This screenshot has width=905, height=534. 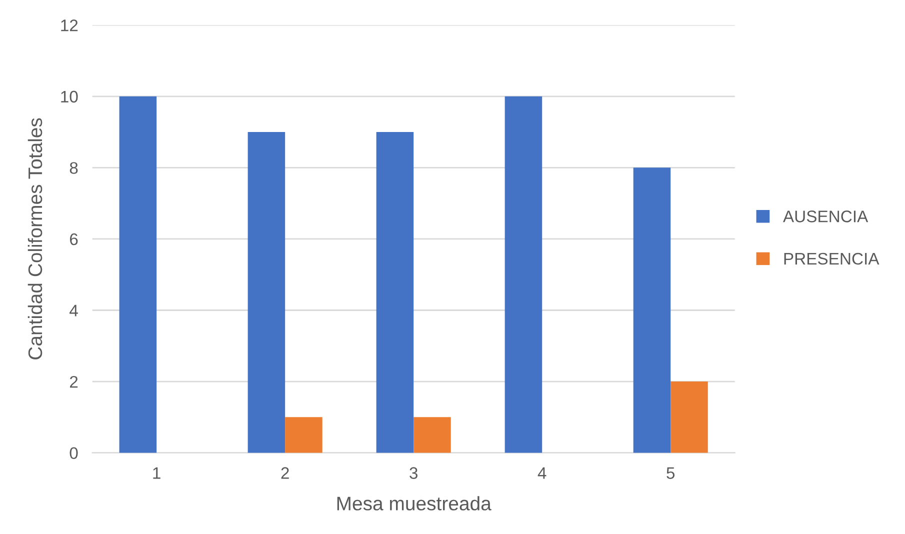 I want to click on y-tick-label: 12, so click(x=69, y=26).